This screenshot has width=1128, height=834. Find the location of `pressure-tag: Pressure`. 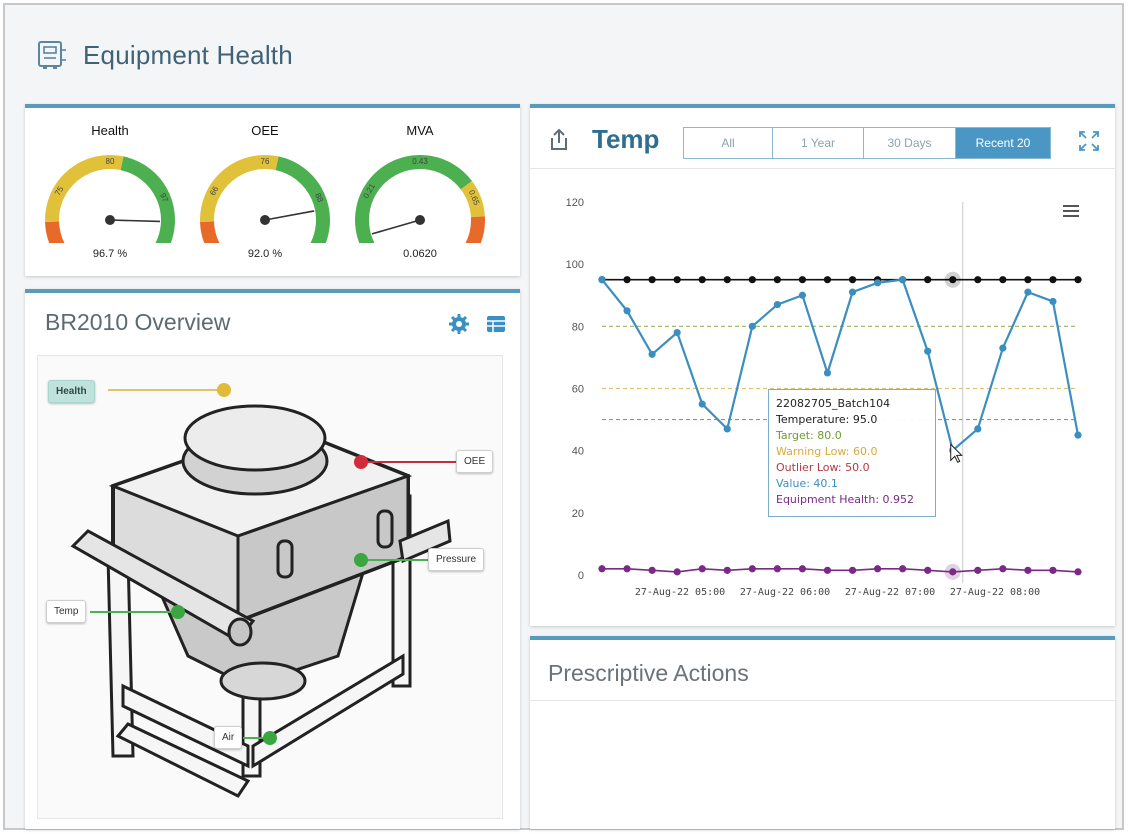

pressure-tag: Pressure is located at coordinates (456, 559).